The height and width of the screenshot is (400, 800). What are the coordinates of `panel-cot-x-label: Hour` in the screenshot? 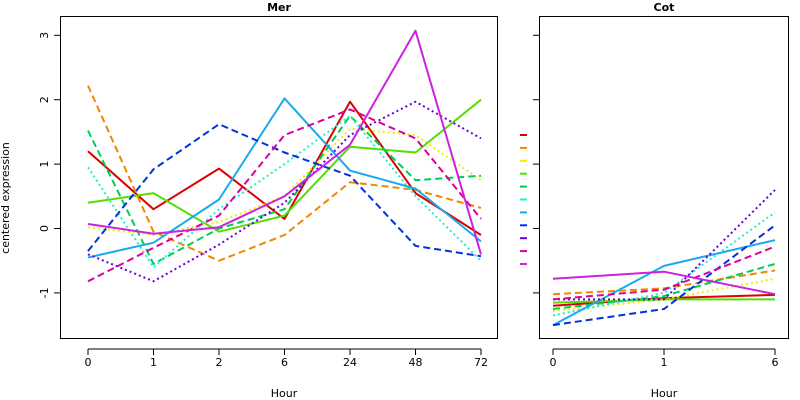 It's located at (664, 393).